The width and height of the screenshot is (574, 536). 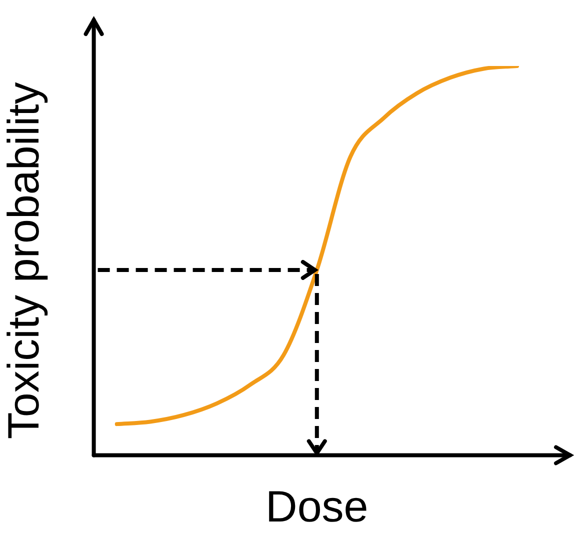 What do you see at coordinates (24, 261) in the screenshot?
I see `y-axis-title: Toxicity probability` at bounding box center [24, 261].